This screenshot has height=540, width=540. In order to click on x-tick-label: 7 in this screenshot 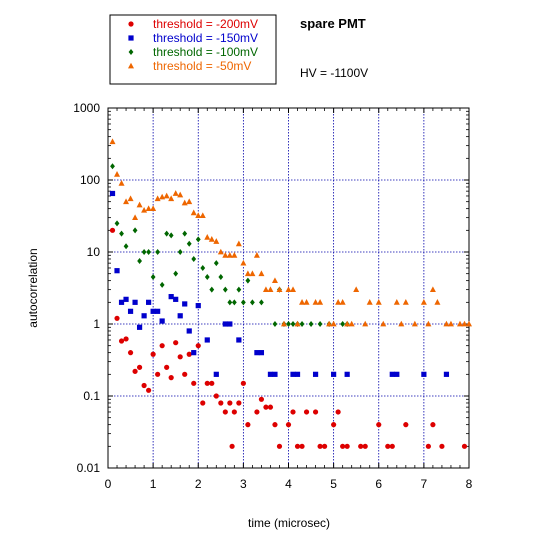, I will do `click(424, 484)`.